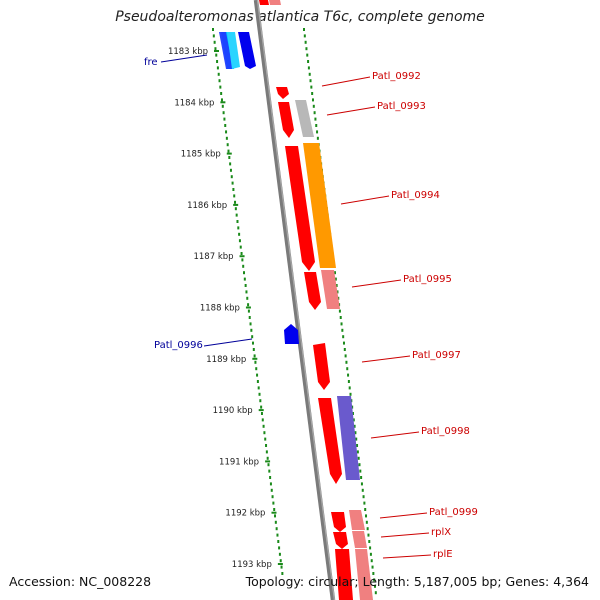  I want to click on gc-skew-track-left, so click(248, 301).